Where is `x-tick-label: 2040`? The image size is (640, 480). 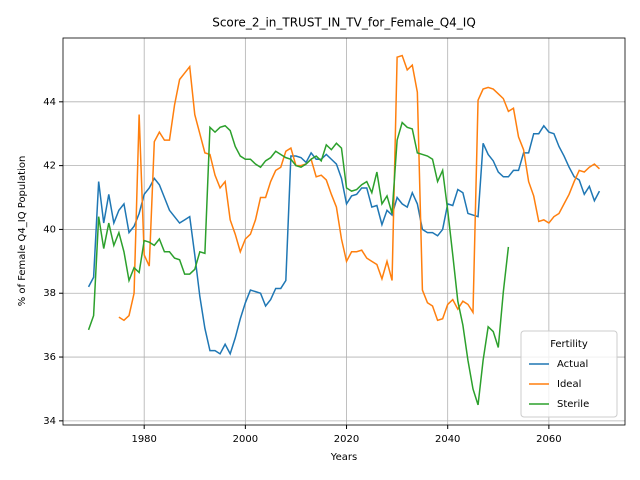
x-tick-label: 2040 is located at coordinates (447, 439).